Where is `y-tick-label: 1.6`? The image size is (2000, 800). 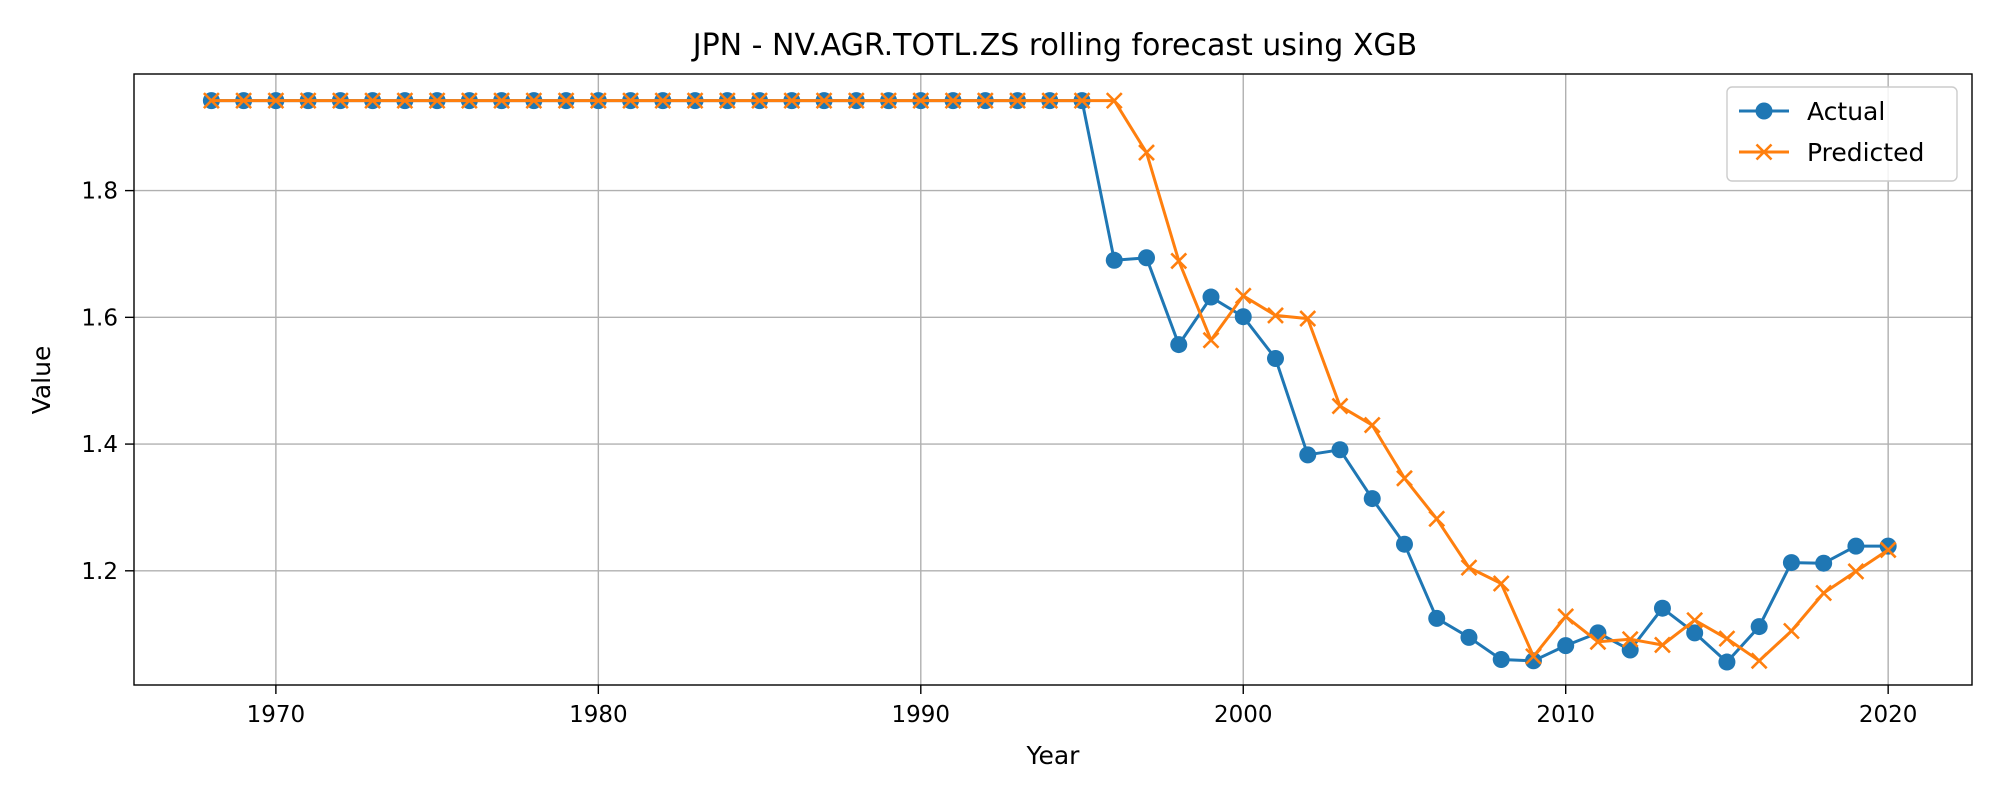
y-tick-label: 1.6 is located at coordinates (99, 318).